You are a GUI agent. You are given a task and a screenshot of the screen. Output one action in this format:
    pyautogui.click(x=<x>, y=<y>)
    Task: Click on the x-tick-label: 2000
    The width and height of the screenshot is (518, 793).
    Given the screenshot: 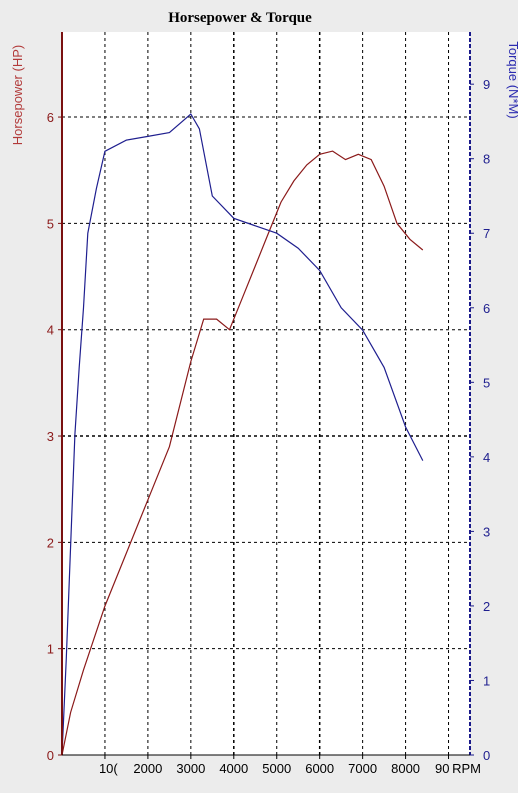 What is the action you would take?
    pyautogui.click(x=147, y=768)
    